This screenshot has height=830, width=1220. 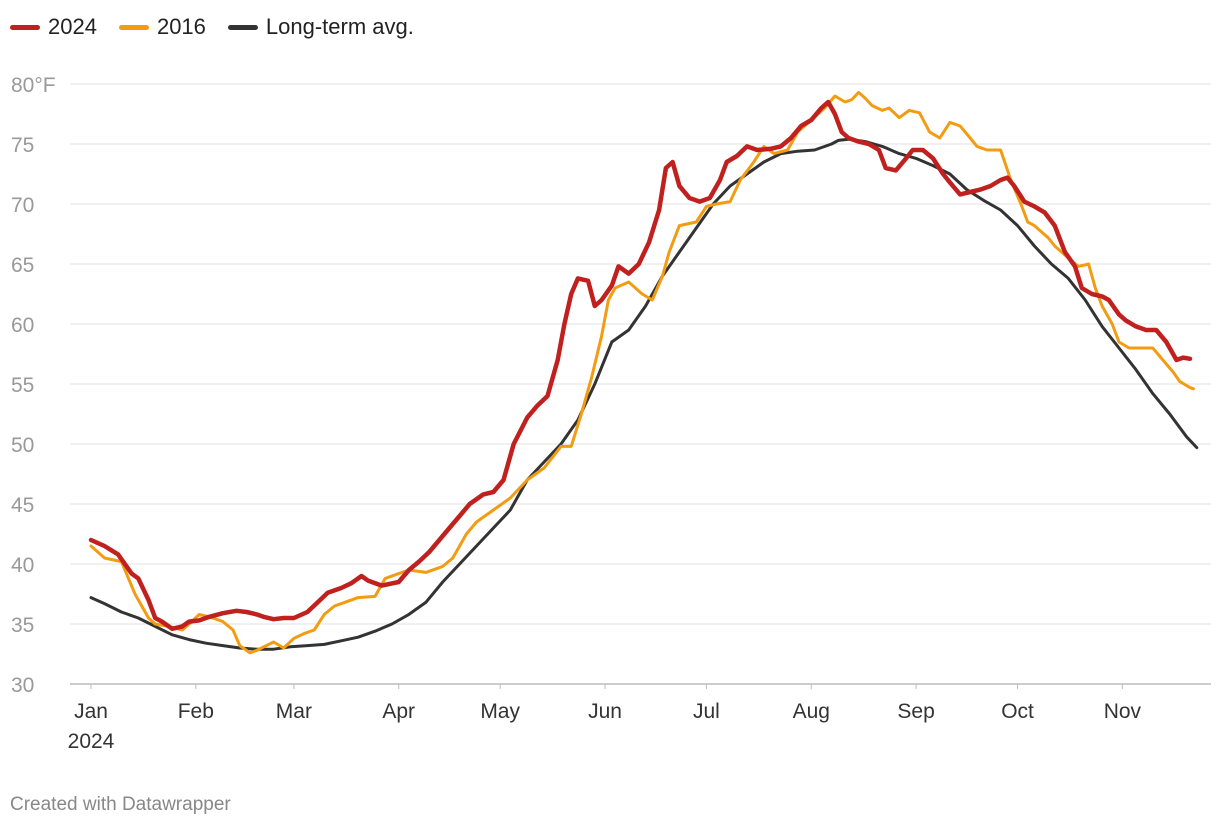 I want to click on y-tick-label-80-unit: 80°F, so click(x=33, y=85).